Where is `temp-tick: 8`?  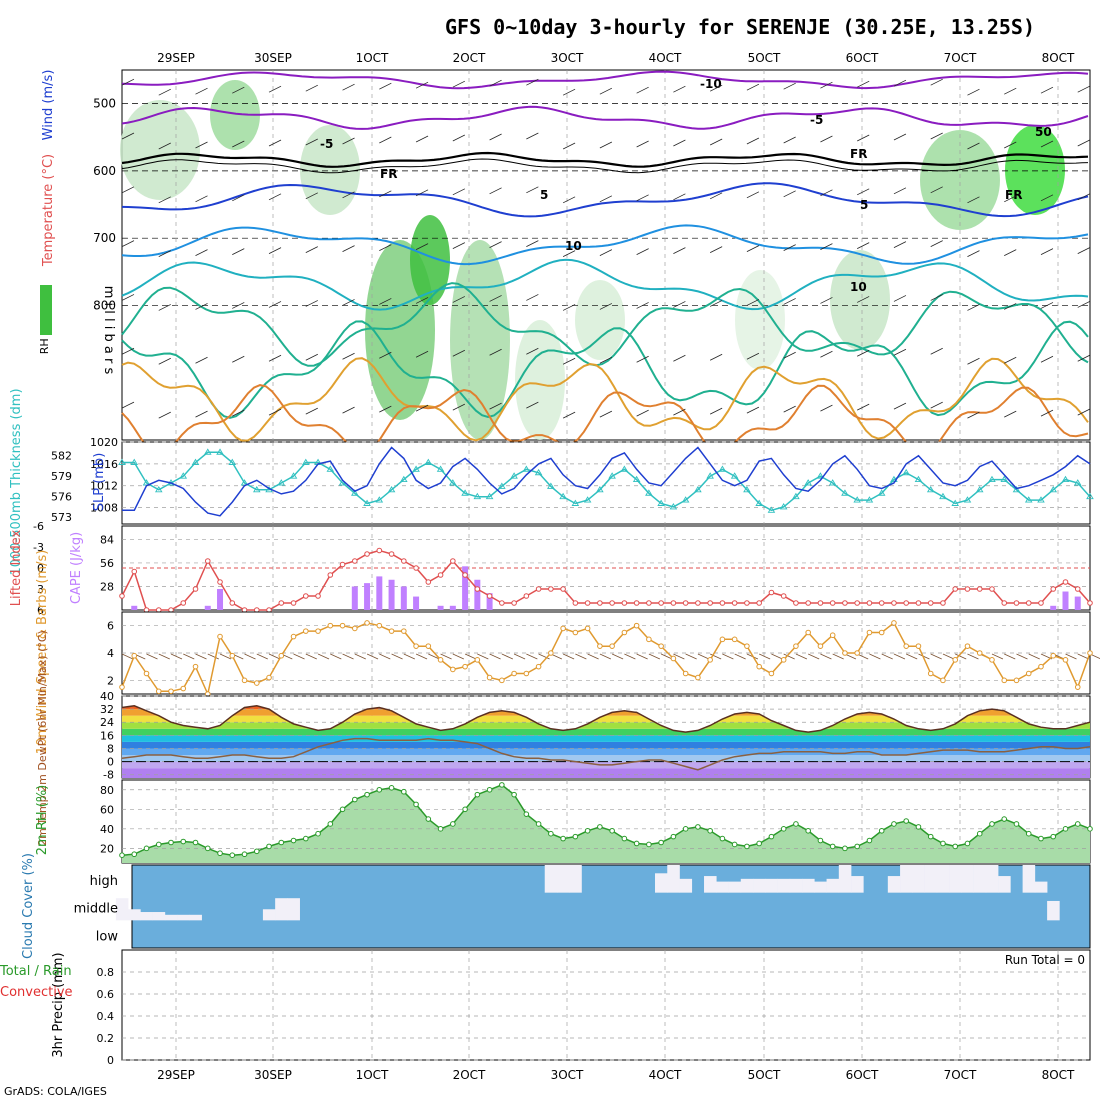 temp-tick: 8 is located at coordinates (110, 748).